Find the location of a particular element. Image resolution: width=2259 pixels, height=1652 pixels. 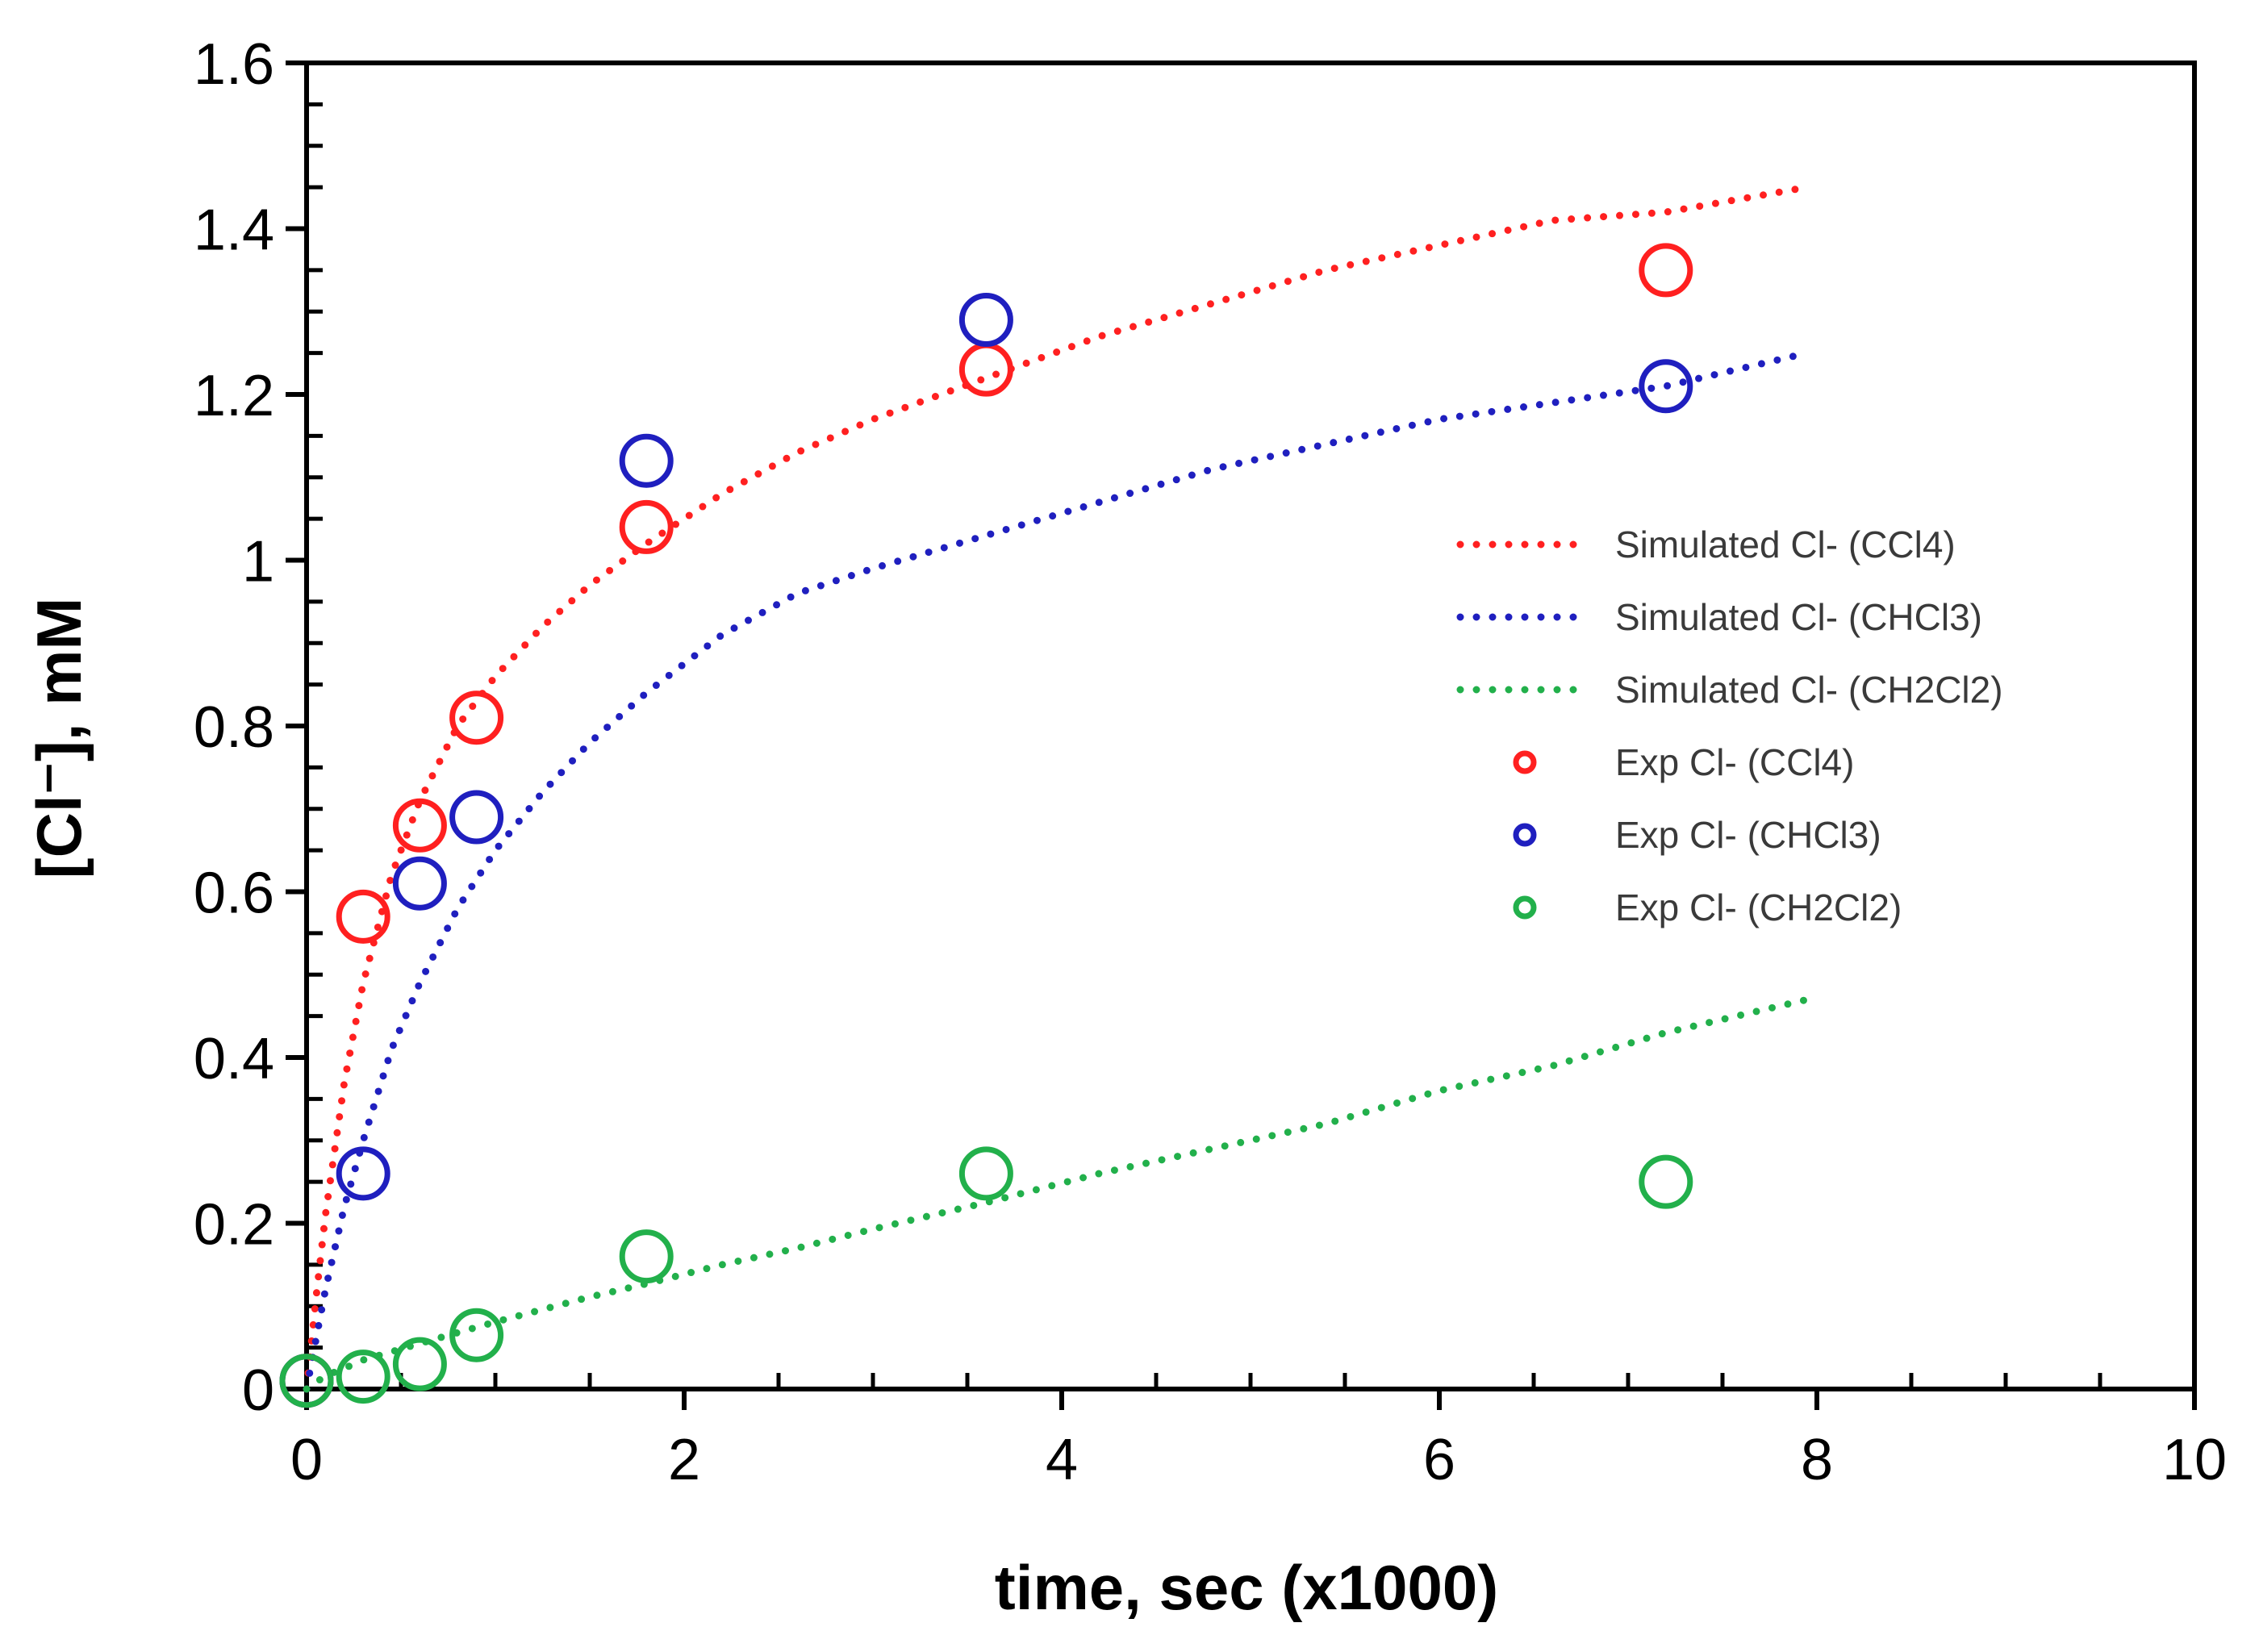

legend-label: Exp Cl- (CHCl3) is located at coordinates (1748, 835).